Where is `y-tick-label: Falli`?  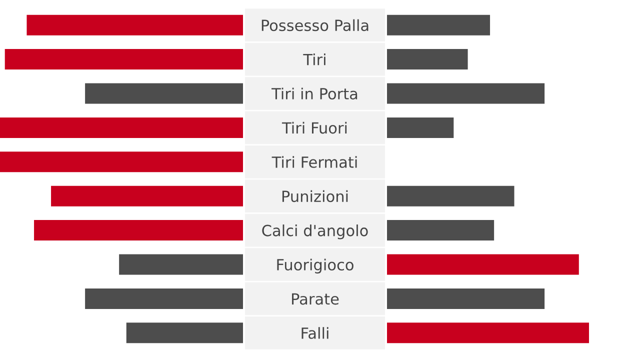 y-tick-label: Falli is located at coordinates (315, 333).